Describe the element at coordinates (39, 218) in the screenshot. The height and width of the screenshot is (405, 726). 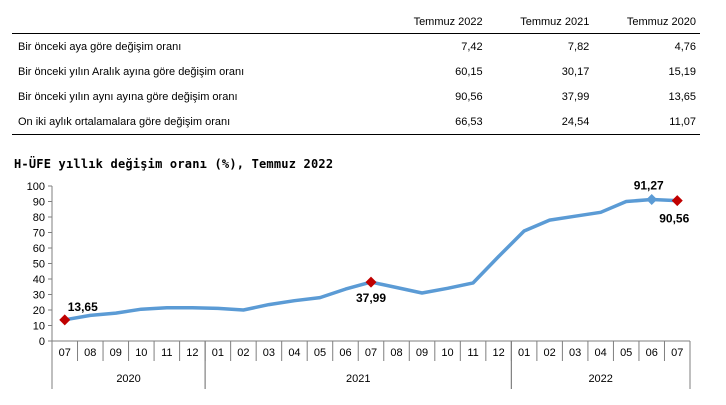
I see `y-tick-label: 80` at that location.